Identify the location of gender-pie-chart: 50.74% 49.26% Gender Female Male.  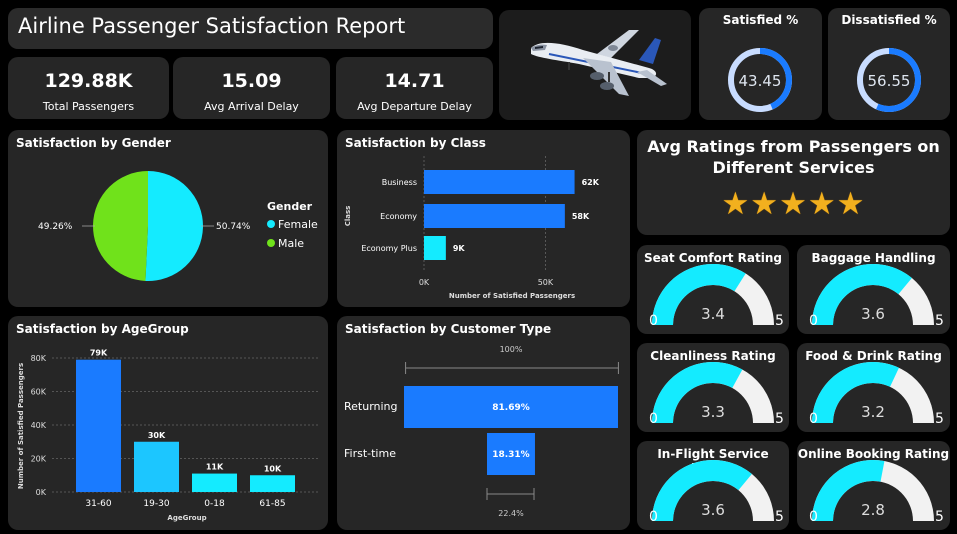
(178, 226).